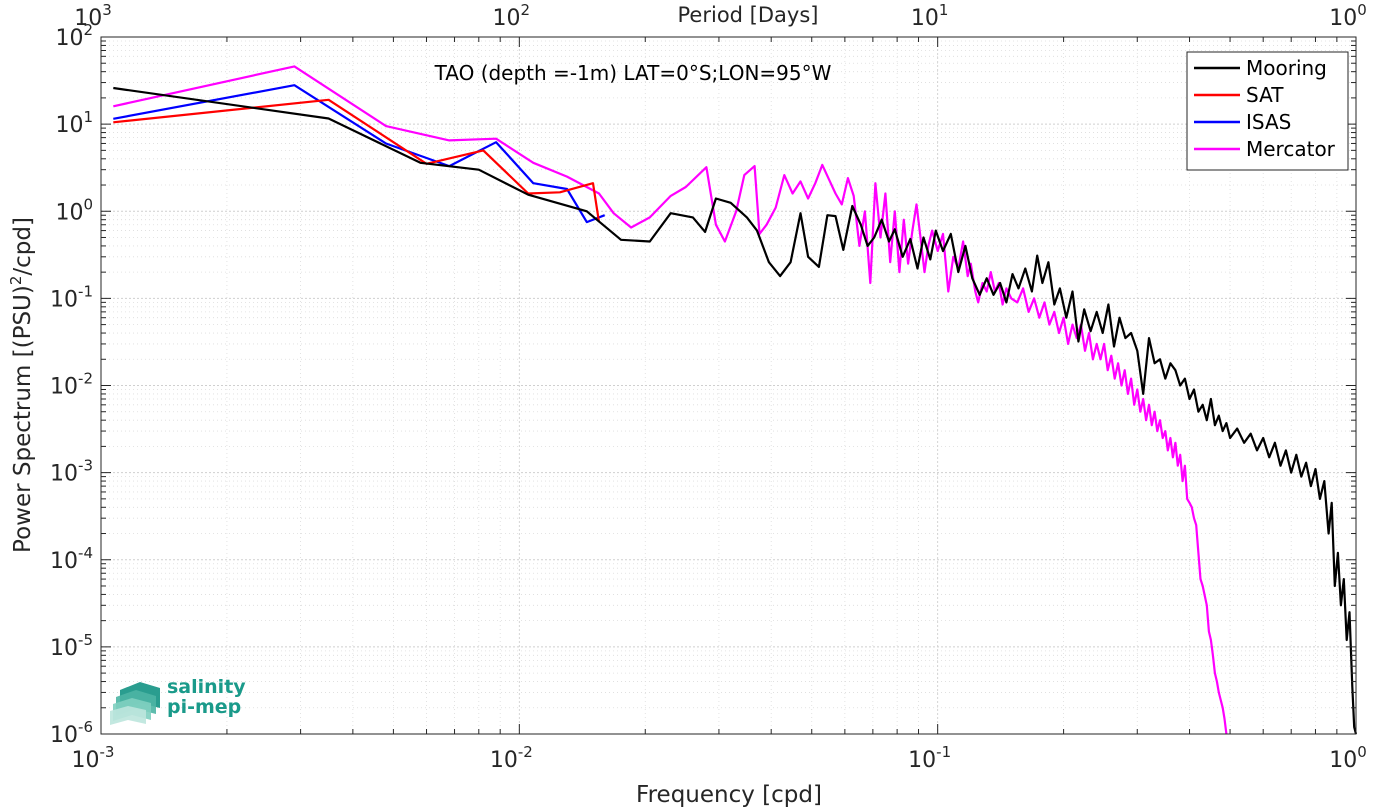  What do you see at coordinates (748, 15) in the screenshot?
I see `top-axis-label: Period [Days]` at bounding box center [748, 15].